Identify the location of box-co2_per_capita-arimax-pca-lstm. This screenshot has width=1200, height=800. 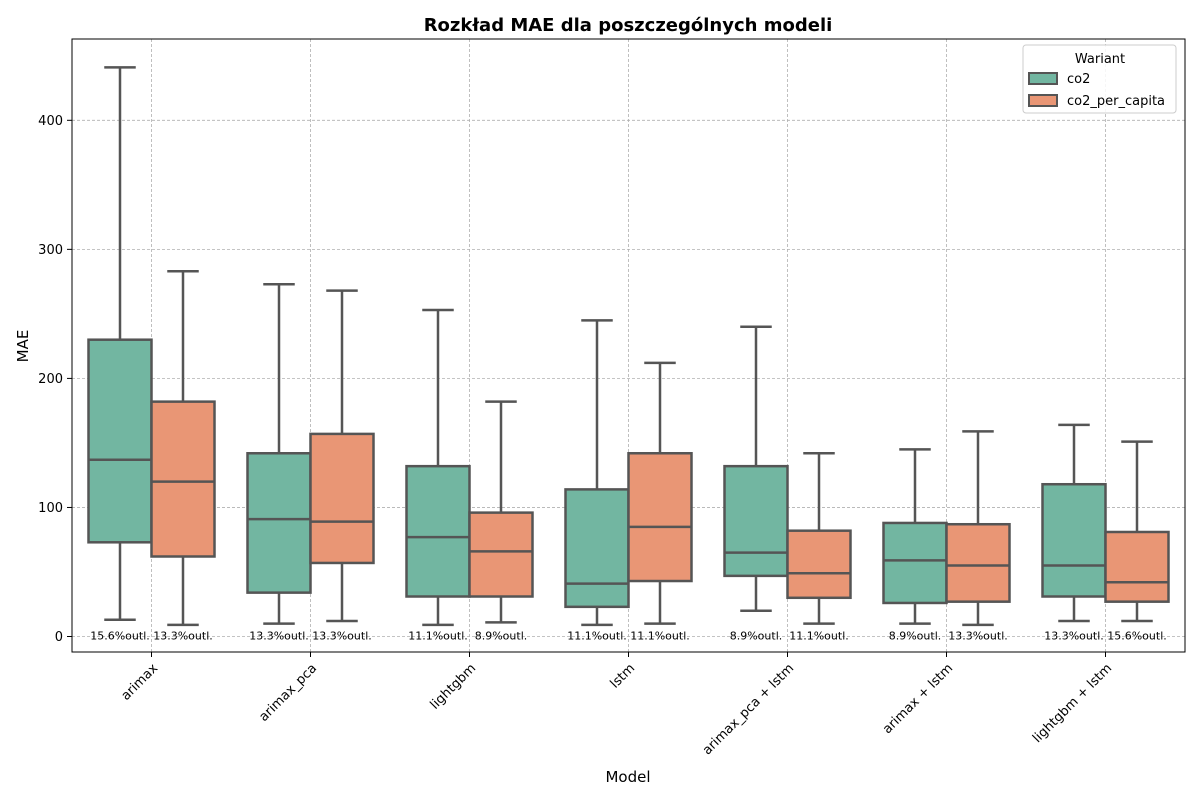
(819, 538).